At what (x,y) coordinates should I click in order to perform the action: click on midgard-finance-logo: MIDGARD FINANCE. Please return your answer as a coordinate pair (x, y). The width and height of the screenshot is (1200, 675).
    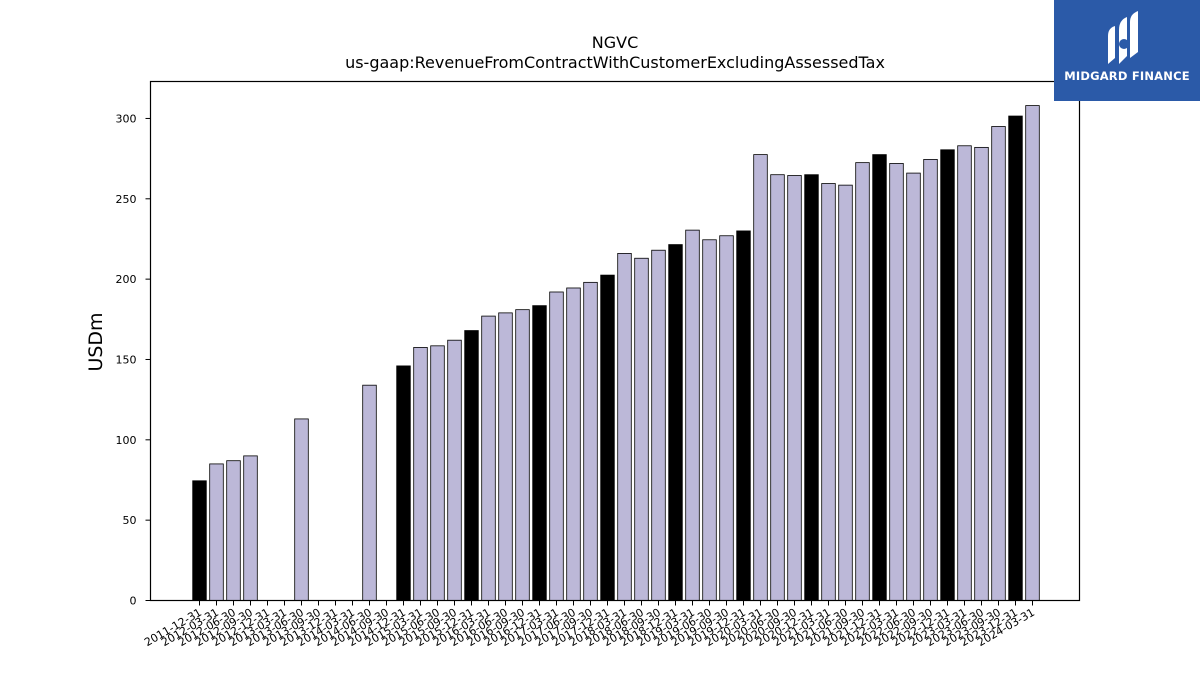
    Looking at the image, I should click on (1127, 50).